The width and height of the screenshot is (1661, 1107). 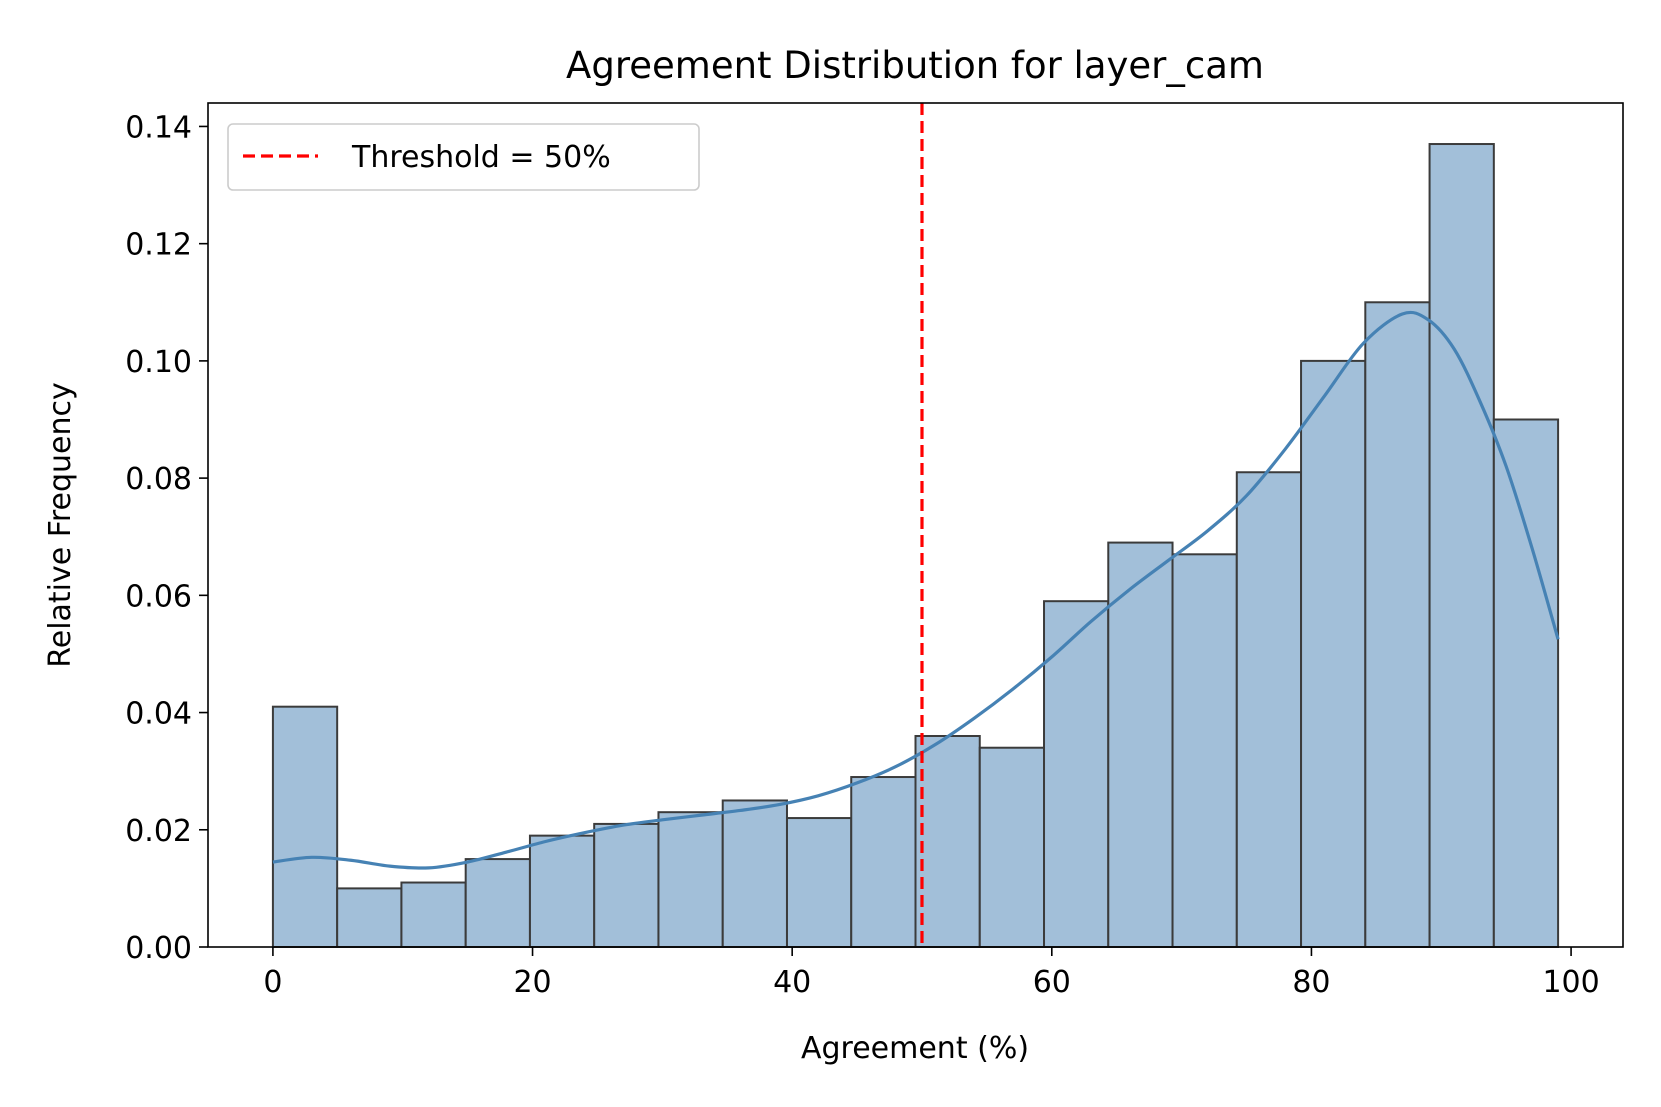 What do you see at coordinates (1570, 982) in the screenshot?
I see `x-tick-label: 100` at bounding box center [1570, 982].